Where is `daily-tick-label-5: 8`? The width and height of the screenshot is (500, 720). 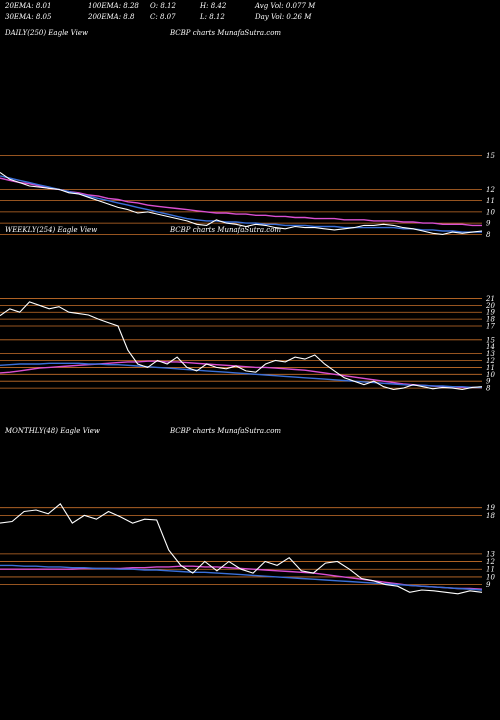
daily-tick-label-5: 8 is located at coordinates (488, 235).